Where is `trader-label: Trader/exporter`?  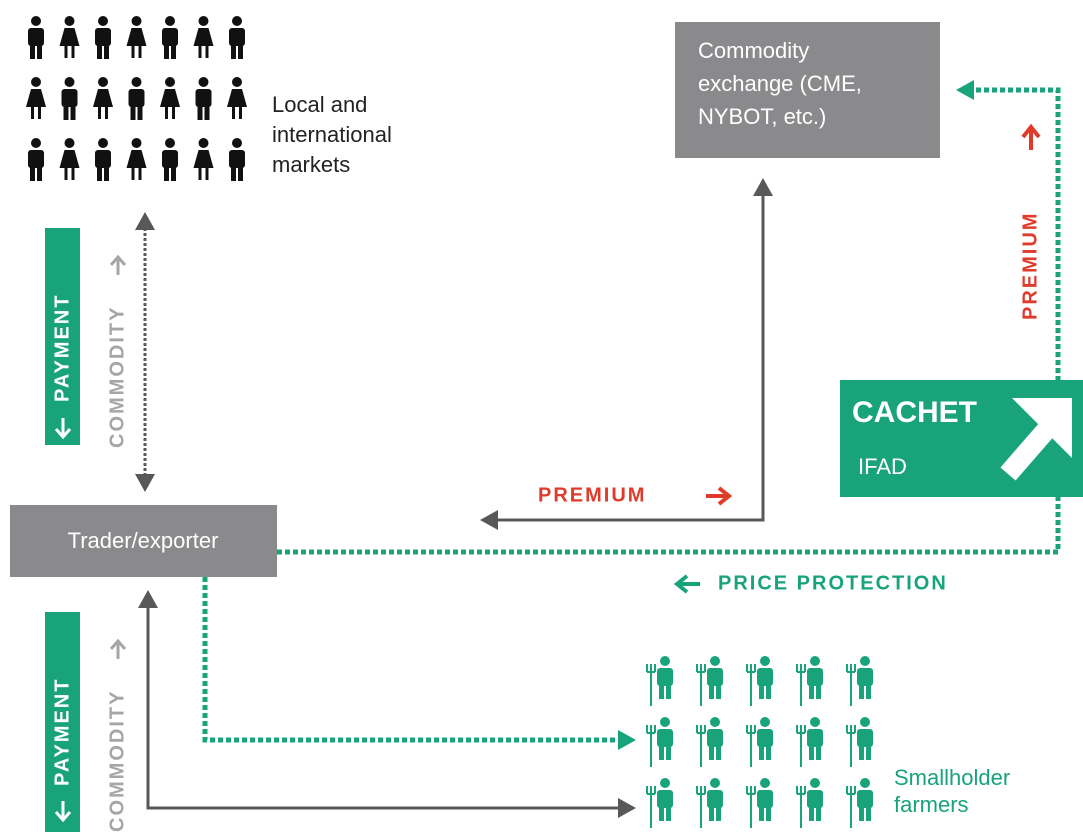
trader-label: Trader/exporter is located at coordinates (143, 540).